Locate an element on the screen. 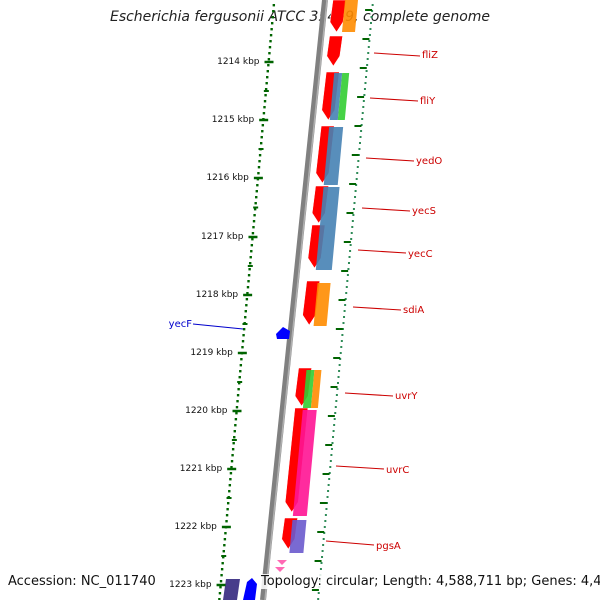 This screenshot has width=600, height=600. kbp-label: 1221 kbp is located at coordinates (201, 469).